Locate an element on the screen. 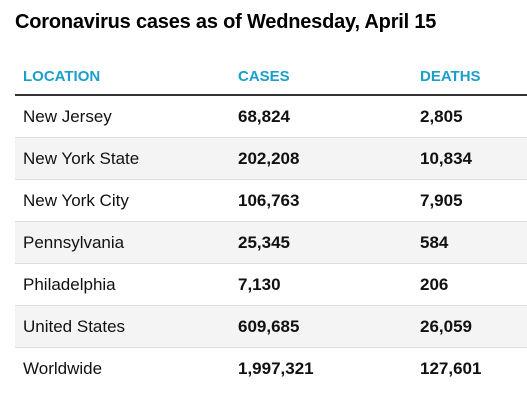 The image size is (527, 406). table-row: New York City 106,763 7,905 is located at coordinates (271, 201).